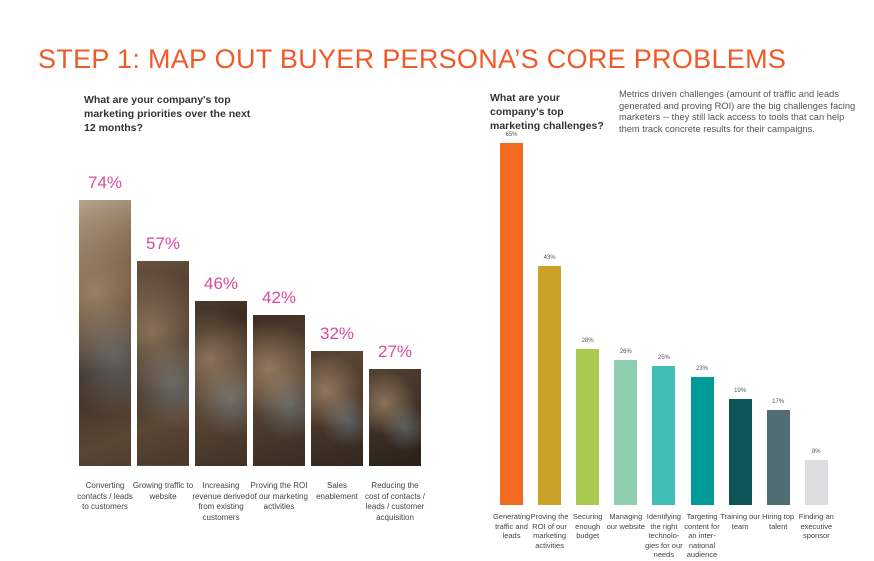 The height and width of the screenshot is (561, 874). What do you see at coordinates (395, 351) in the screenshot?
I see `data-label: 27%` at bounding box center [395, 351].